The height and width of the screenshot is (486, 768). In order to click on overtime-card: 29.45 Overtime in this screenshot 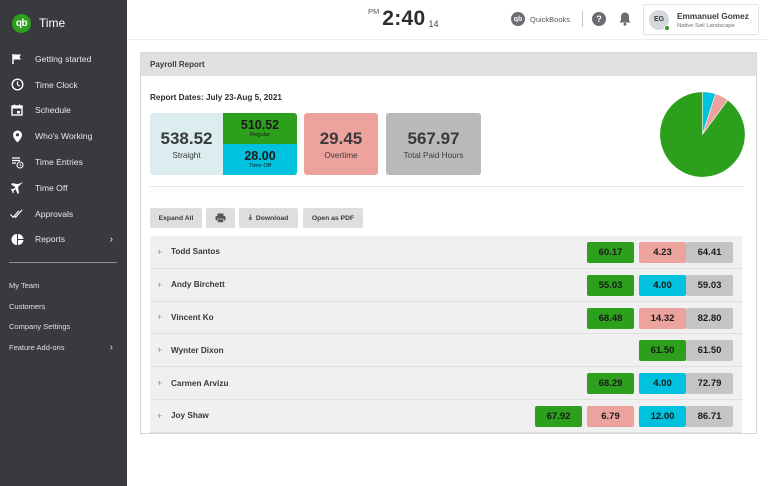, I will do `click(341, 144)`.